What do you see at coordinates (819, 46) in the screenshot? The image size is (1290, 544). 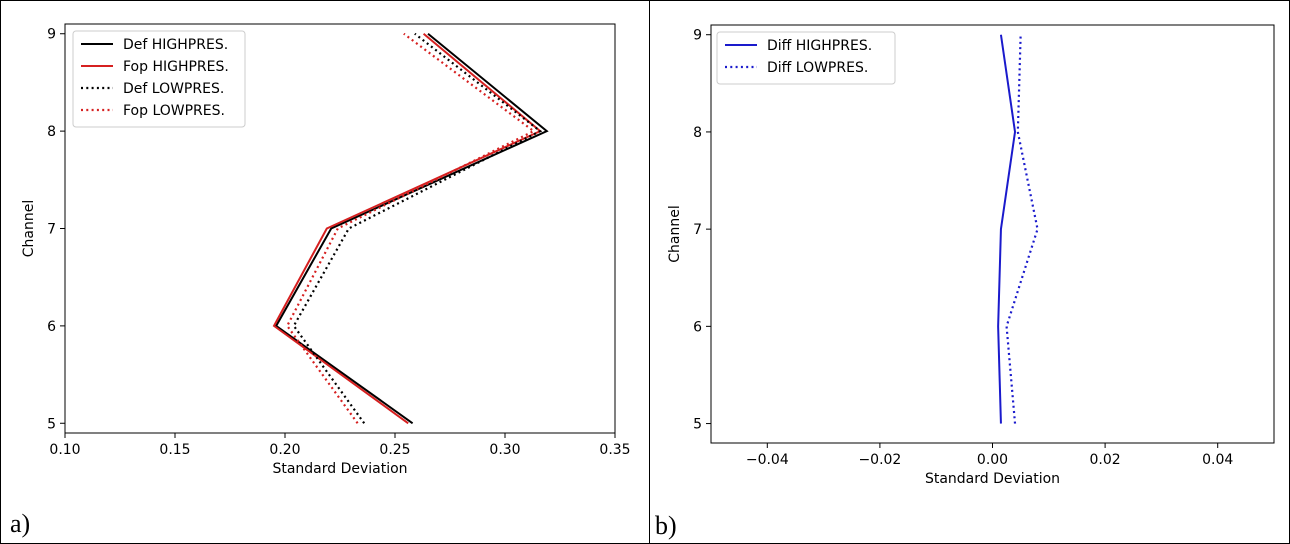 I see `panel-b-legend-label-1: Diff HIGHPRES.` at bounding box center [819, 46].